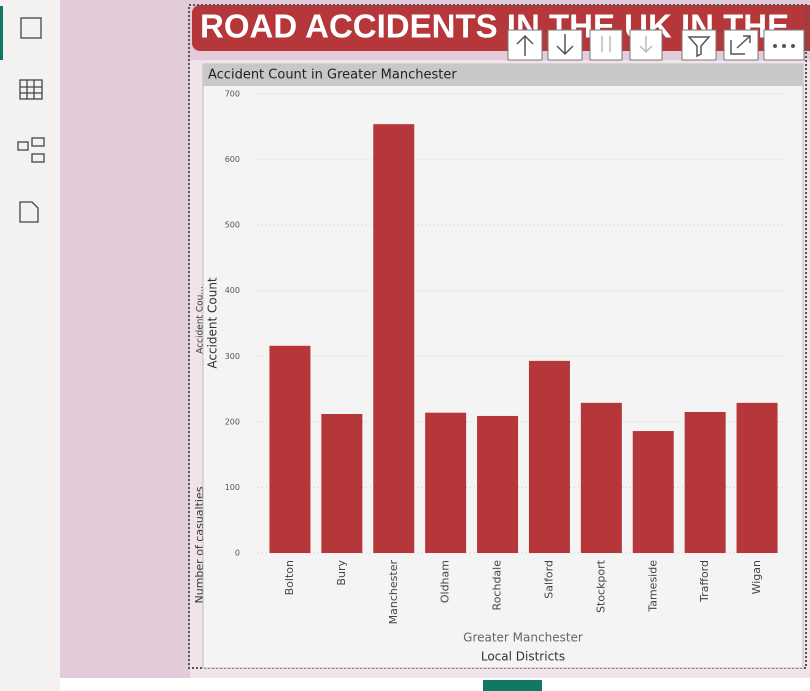 Image resolution: width=810 pixels, height=691 pixels. Describe the element at coordinates (503, 75) in the screenshot. I see `visual-header` at that location.